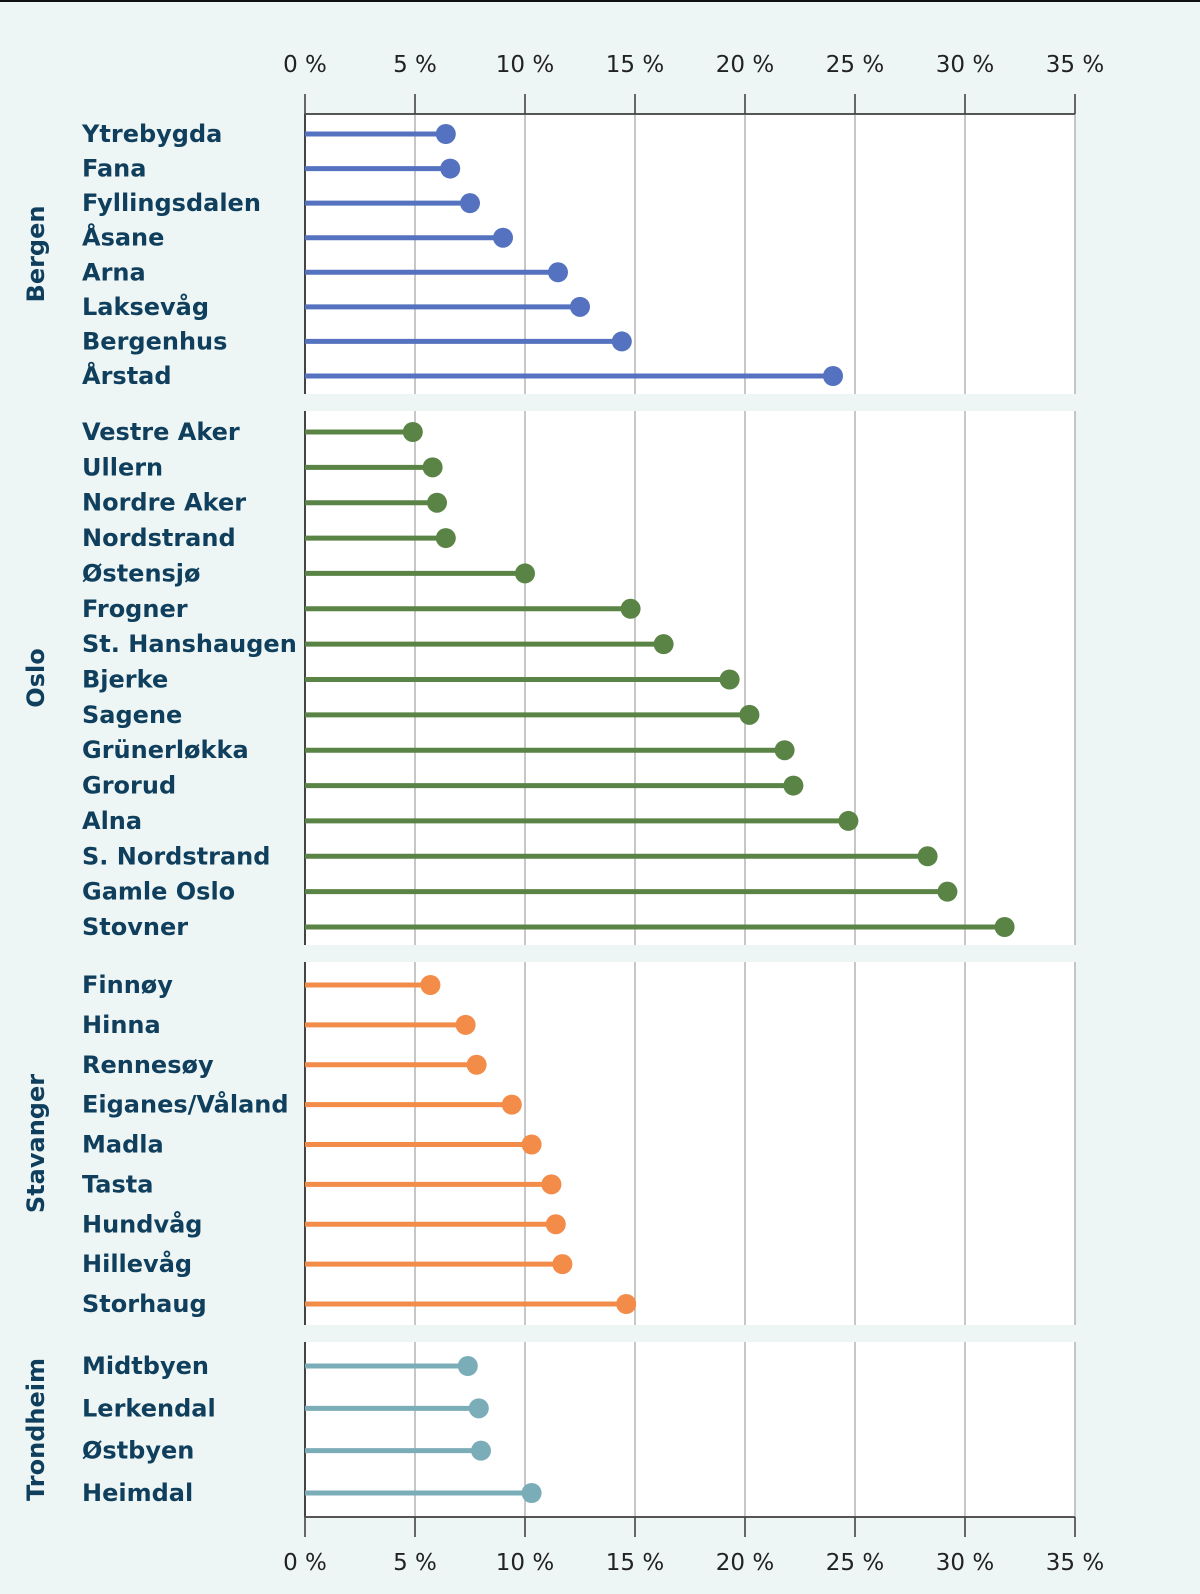  What do you see at coordinates (159, 538) in the screenshot?
I see `category-label: Nordstrand` at bounding box center [159, 538].